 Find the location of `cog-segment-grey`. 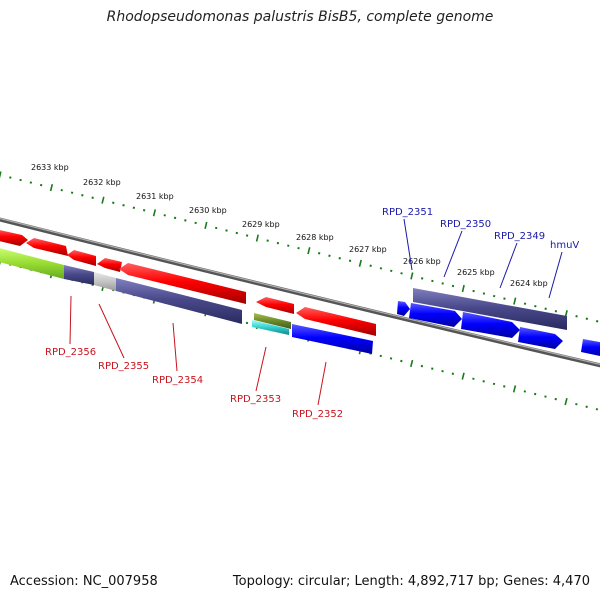

cog-segment-grey is located at coordinates (105, 281).